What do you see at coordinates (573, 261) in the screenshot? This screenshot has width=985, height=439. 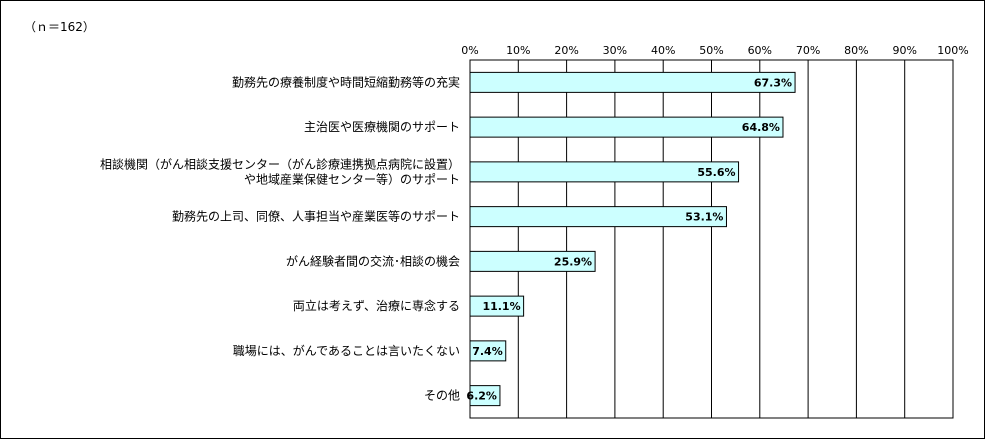 I see `data-label: 25.9%` at bounding box center [573, 261].